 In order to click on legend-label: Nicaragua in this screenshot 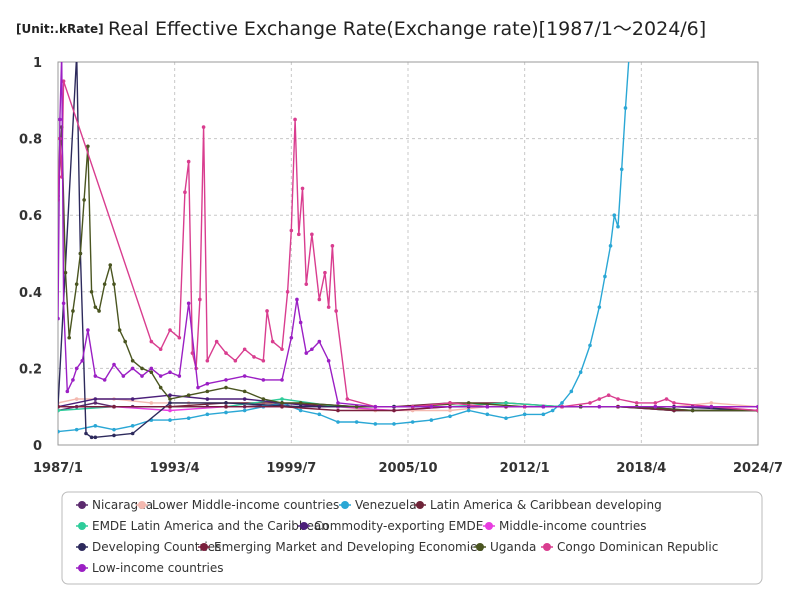, I will do `click(122, 505)`.